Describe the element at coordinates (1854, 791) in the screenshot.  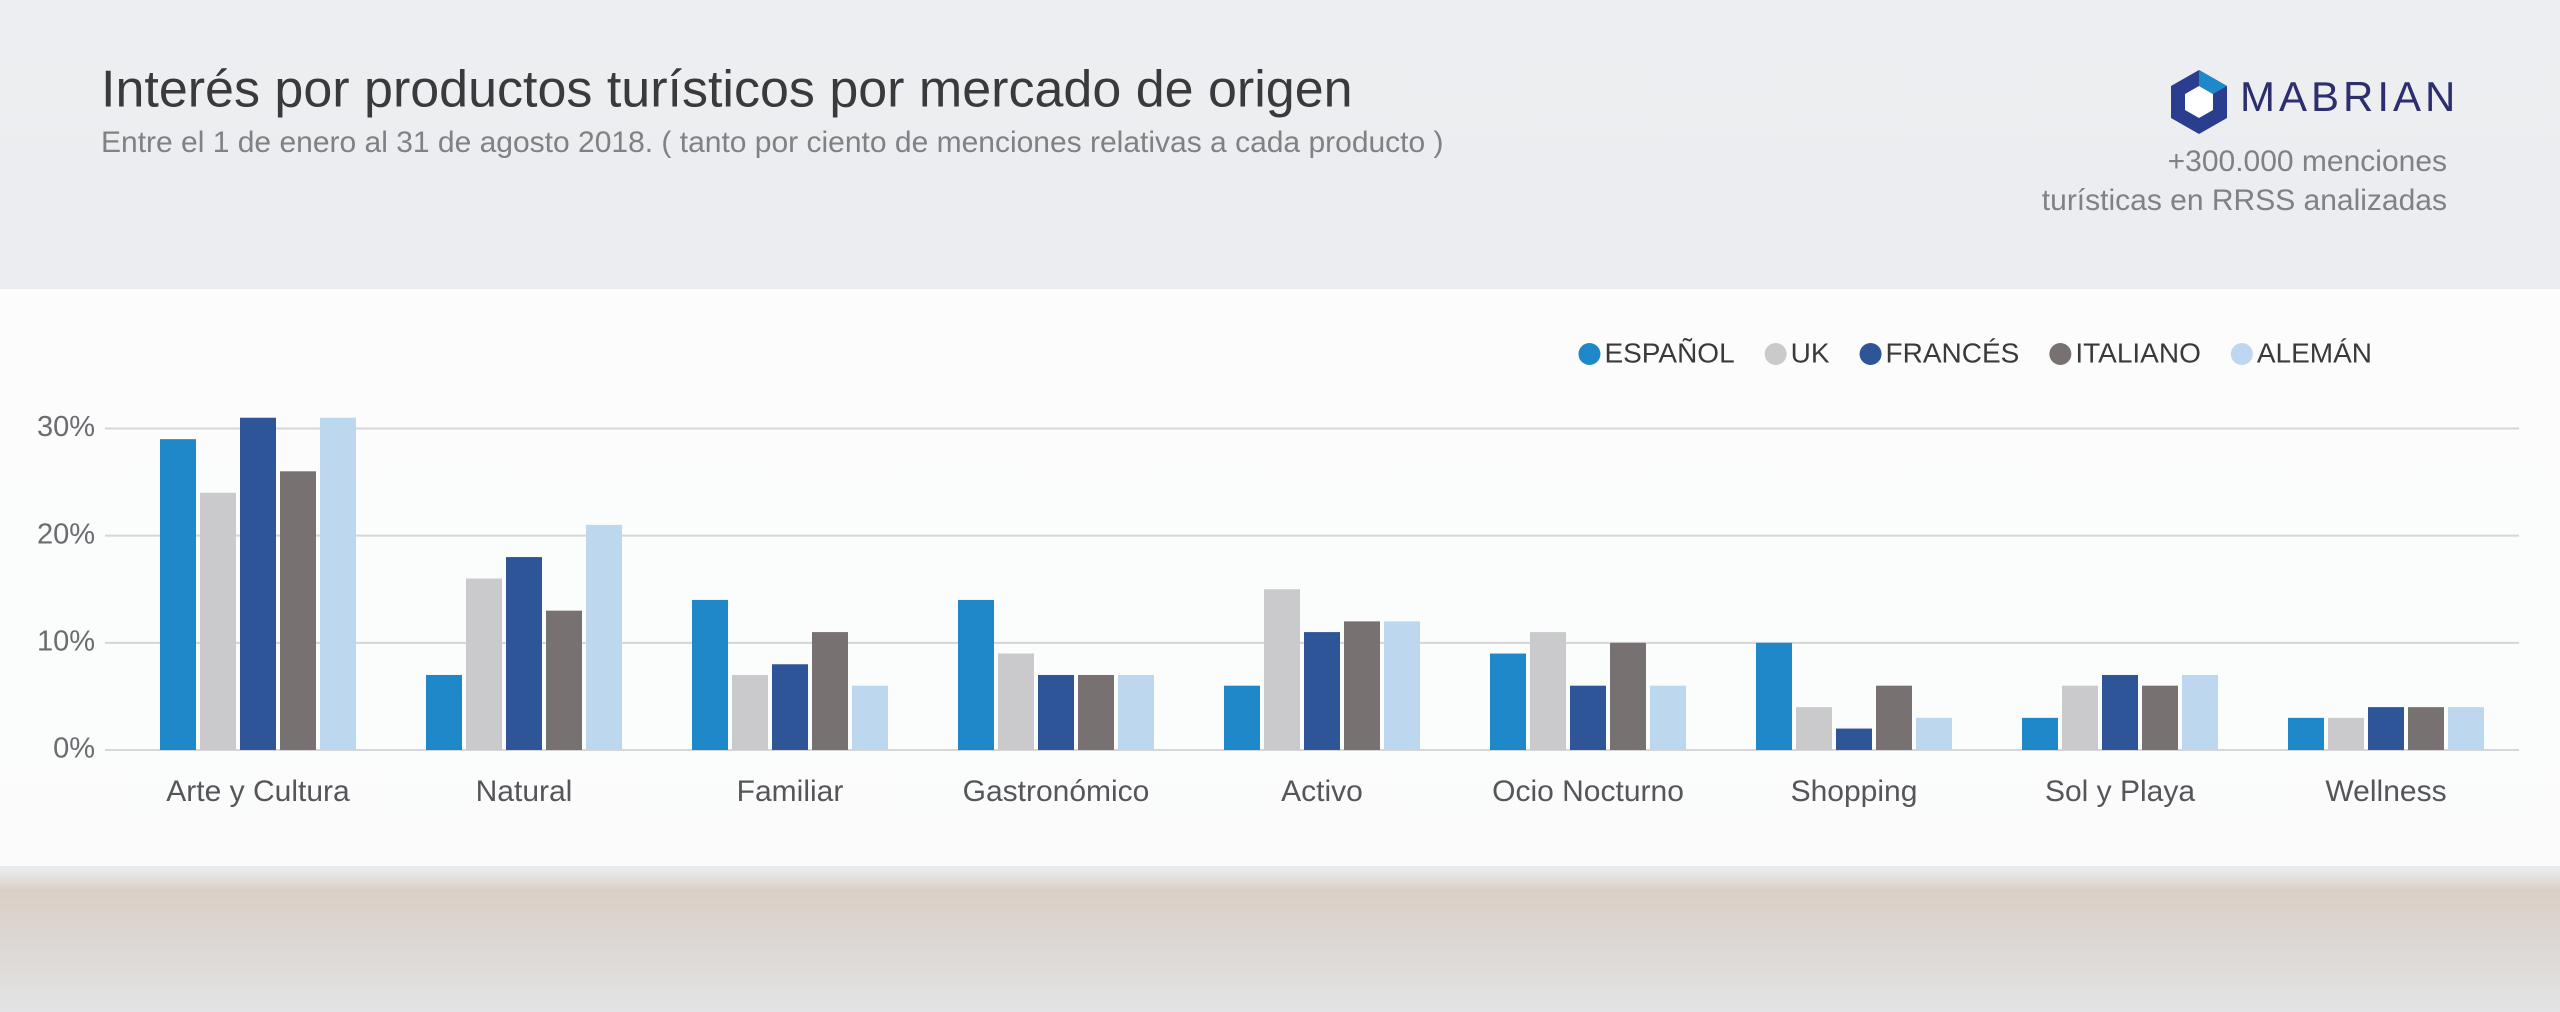
I see `x-tick-label: Shopping` at that location.